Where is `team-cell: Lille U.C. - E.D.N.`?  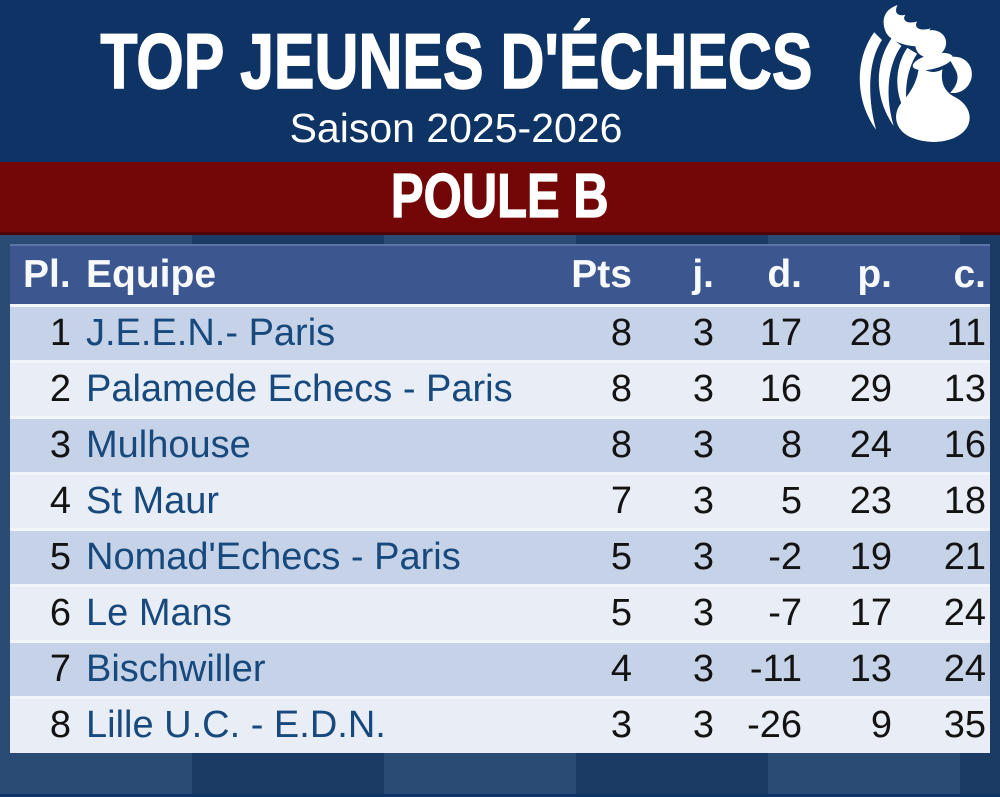
team-cell: Lille U.C. - E.D.N. is located at coordinates (322, 724).